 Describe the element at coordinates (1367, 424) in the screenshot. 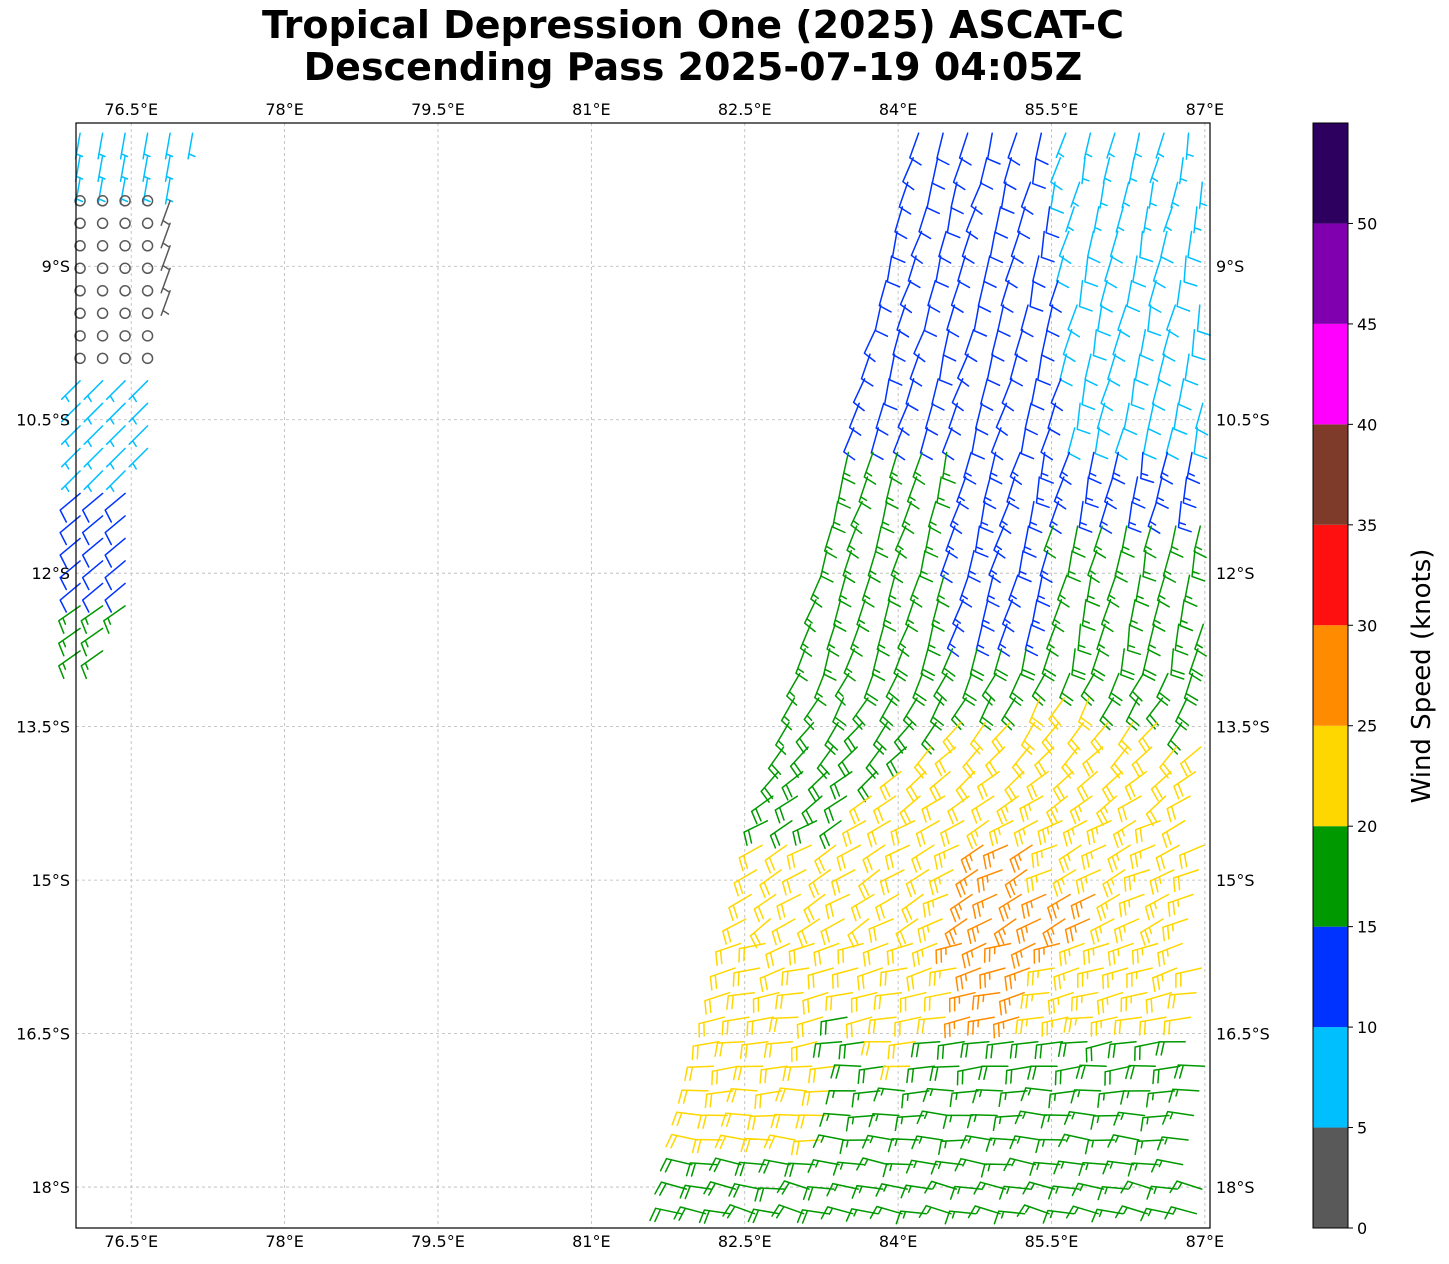

I see `colorbar-tick-label: 40` at that location.